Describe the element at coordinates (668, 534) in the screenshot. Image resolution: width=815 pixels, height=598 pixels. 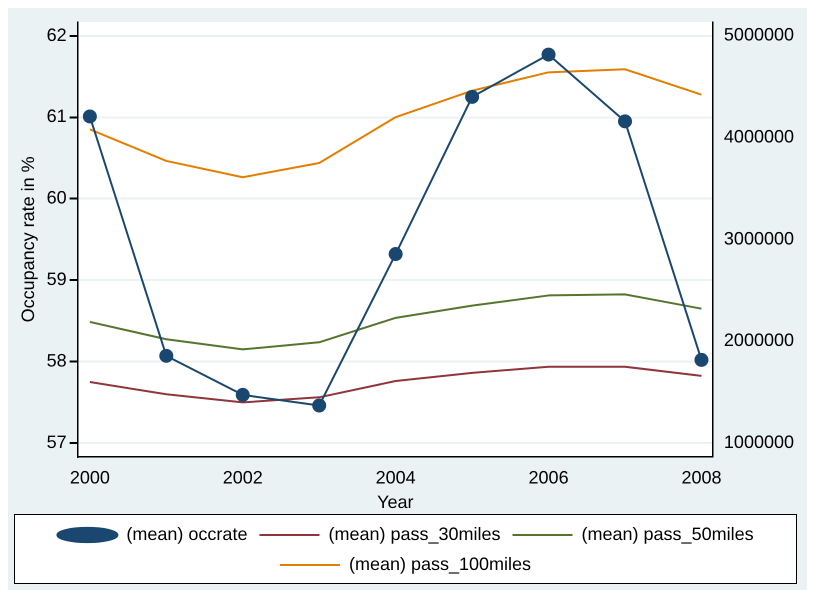
I see `legend-label: (mean) pass_50miles` at that location.